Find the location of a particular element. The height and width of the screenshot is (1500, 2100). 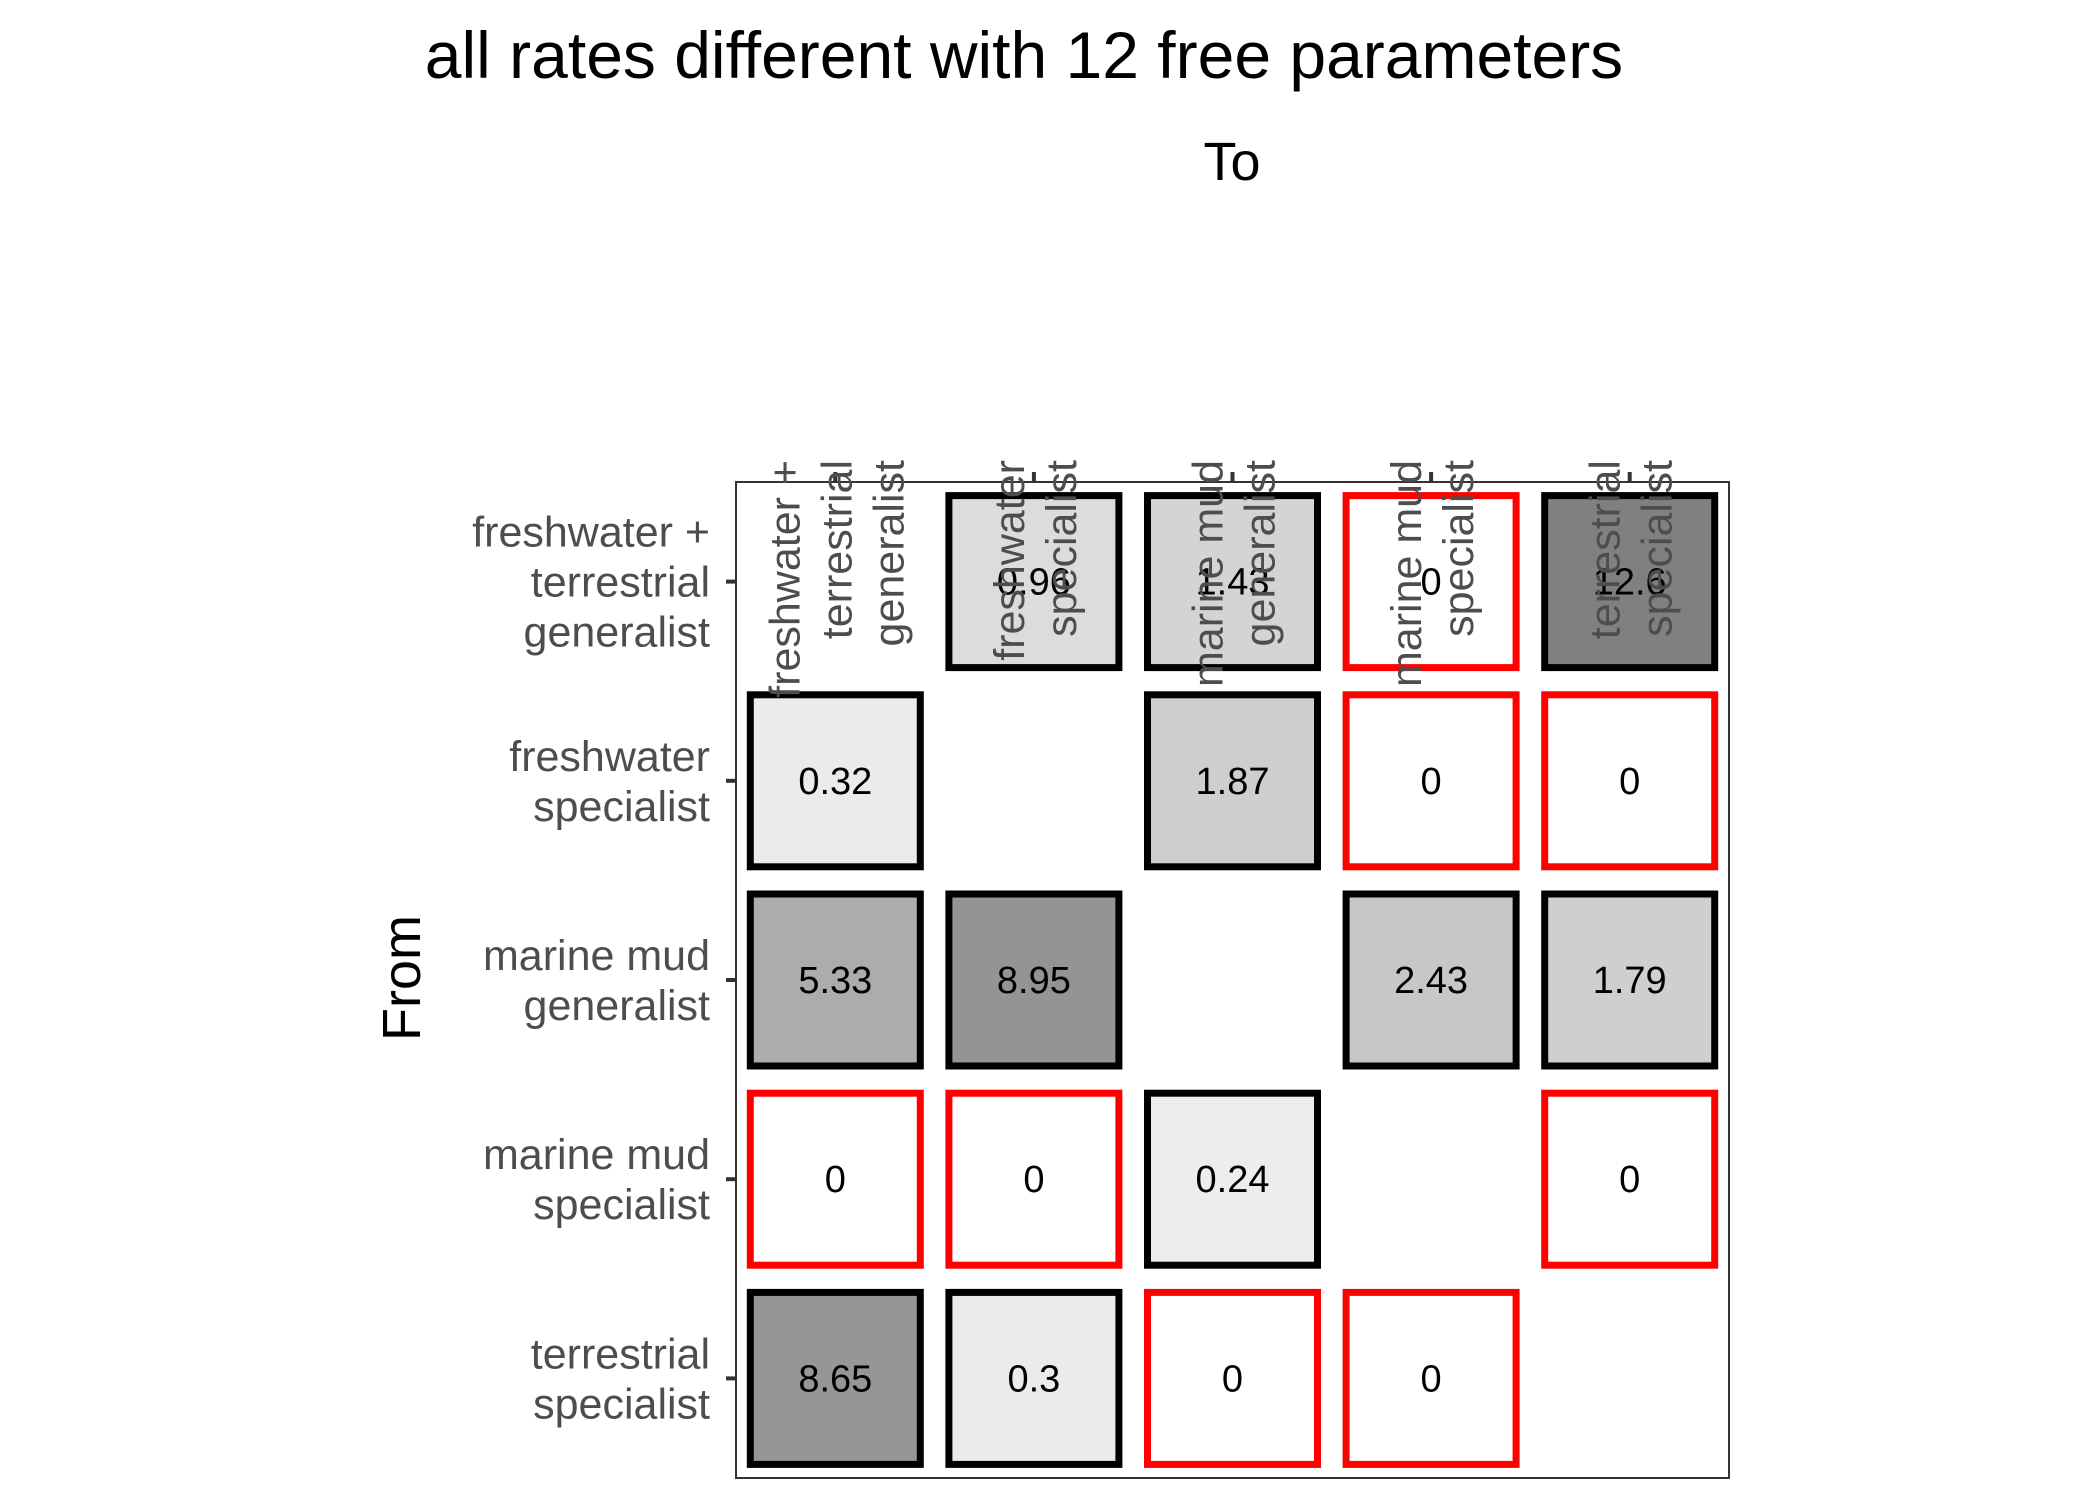

heatmap-cell-marine-mud-generalist-to-marine-mud-specialist is located at coordinates (1431, 980).